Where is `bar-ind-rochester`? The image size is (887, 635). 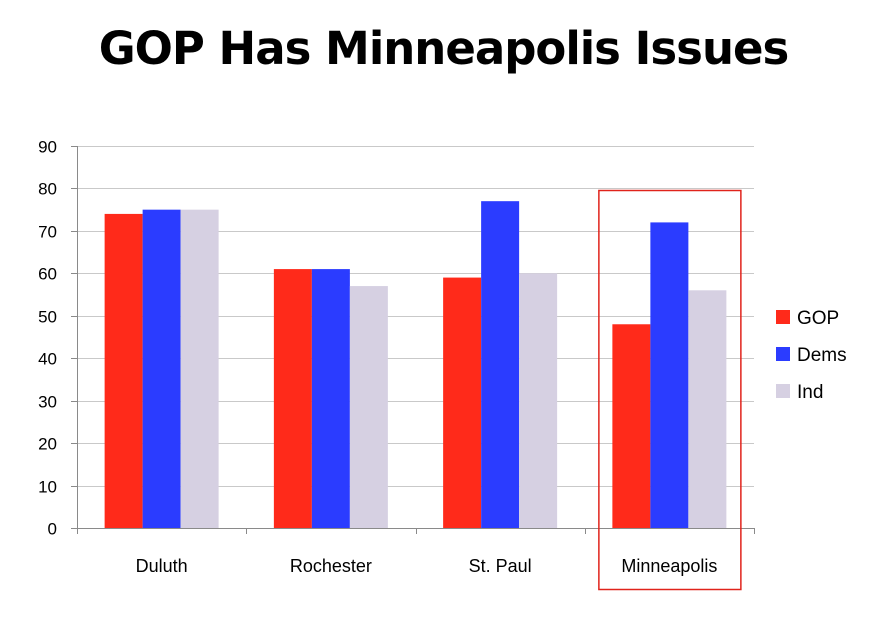
bar-ind-rochester is located at coordinates (368, 407).